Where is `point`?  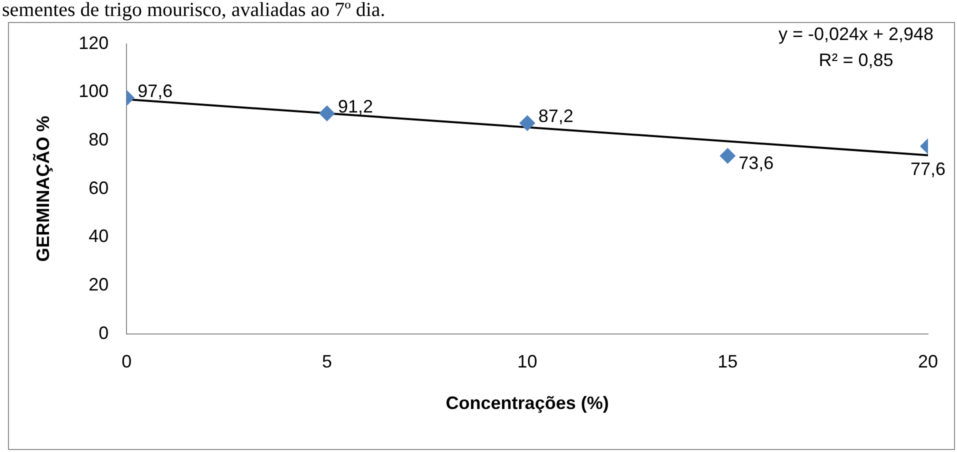
point is located at coordinates (527, 123).